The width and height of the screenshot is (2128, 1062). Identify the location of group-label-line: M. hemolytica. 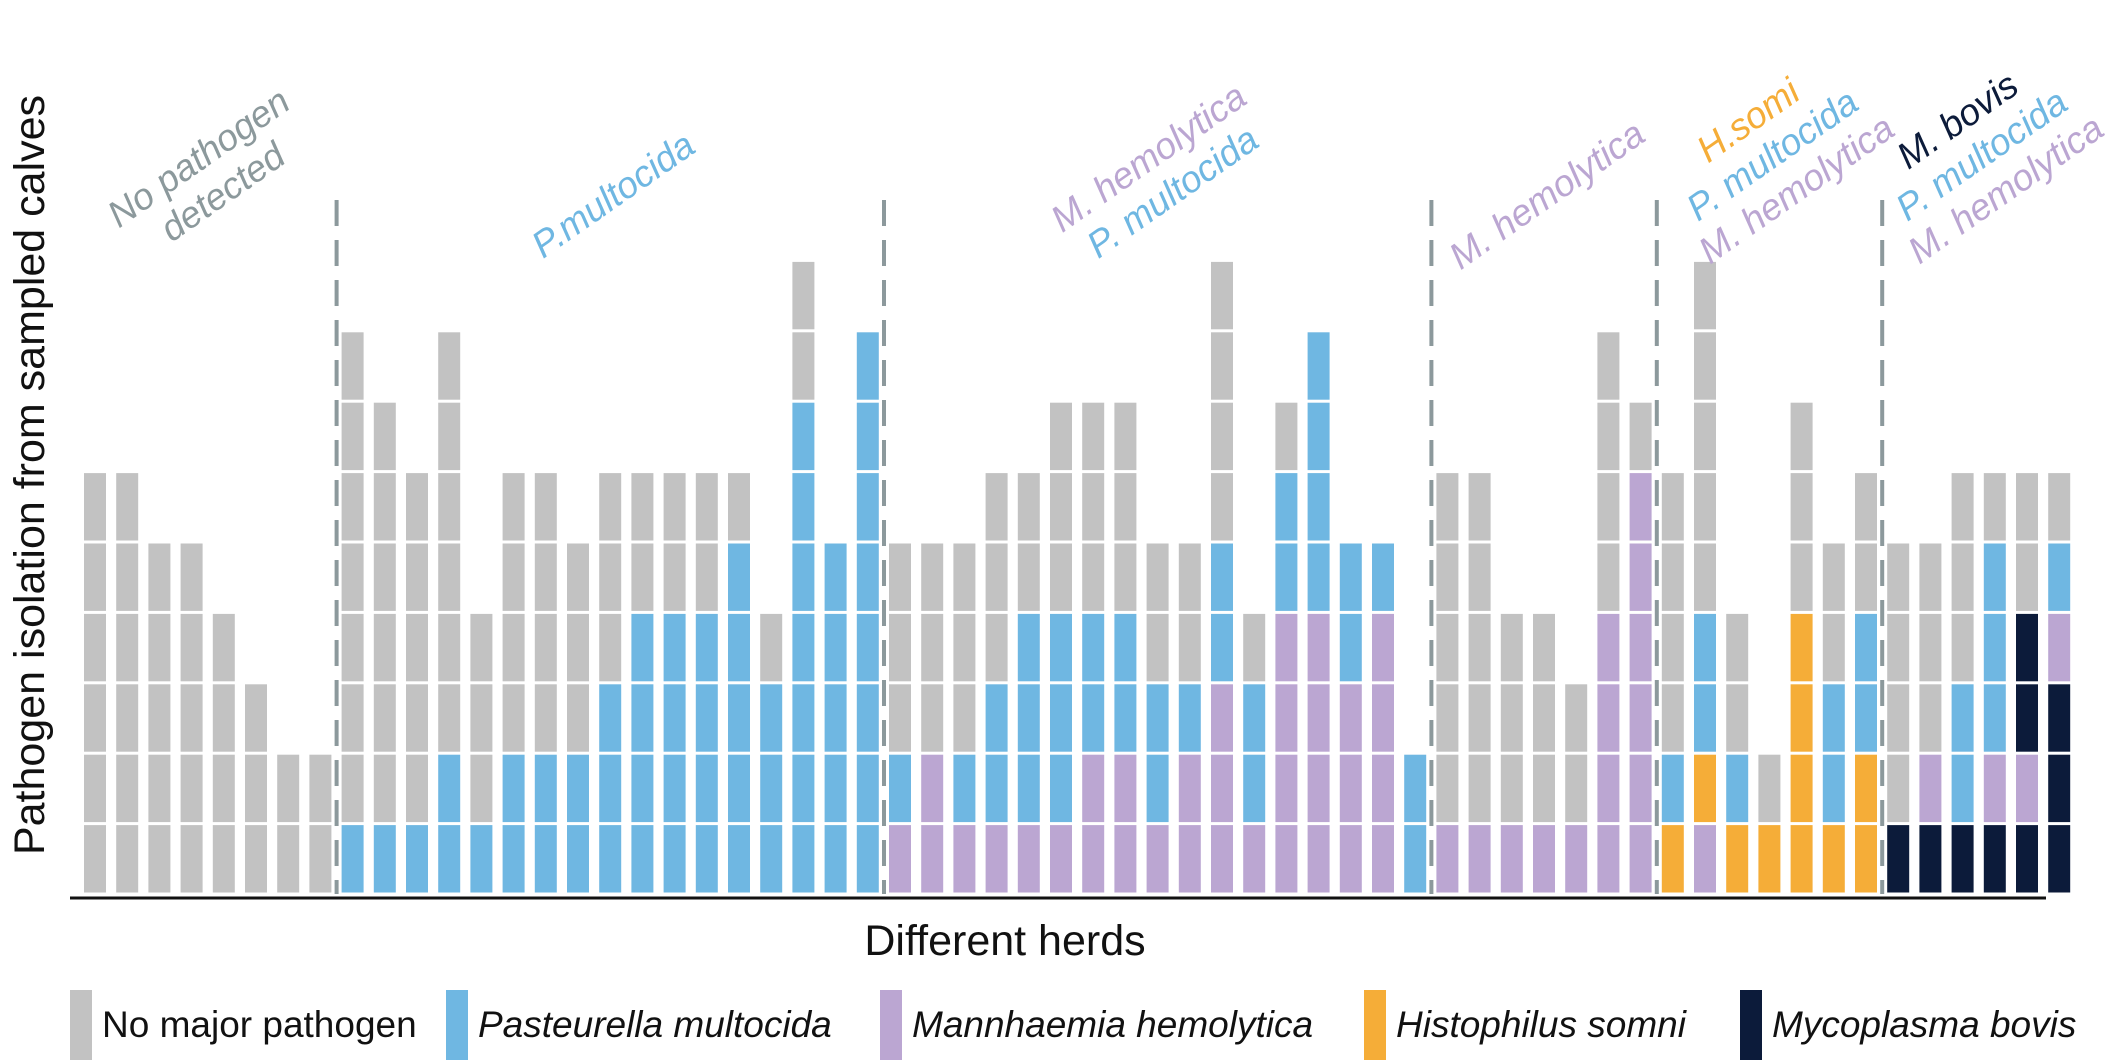
(1547, 195).